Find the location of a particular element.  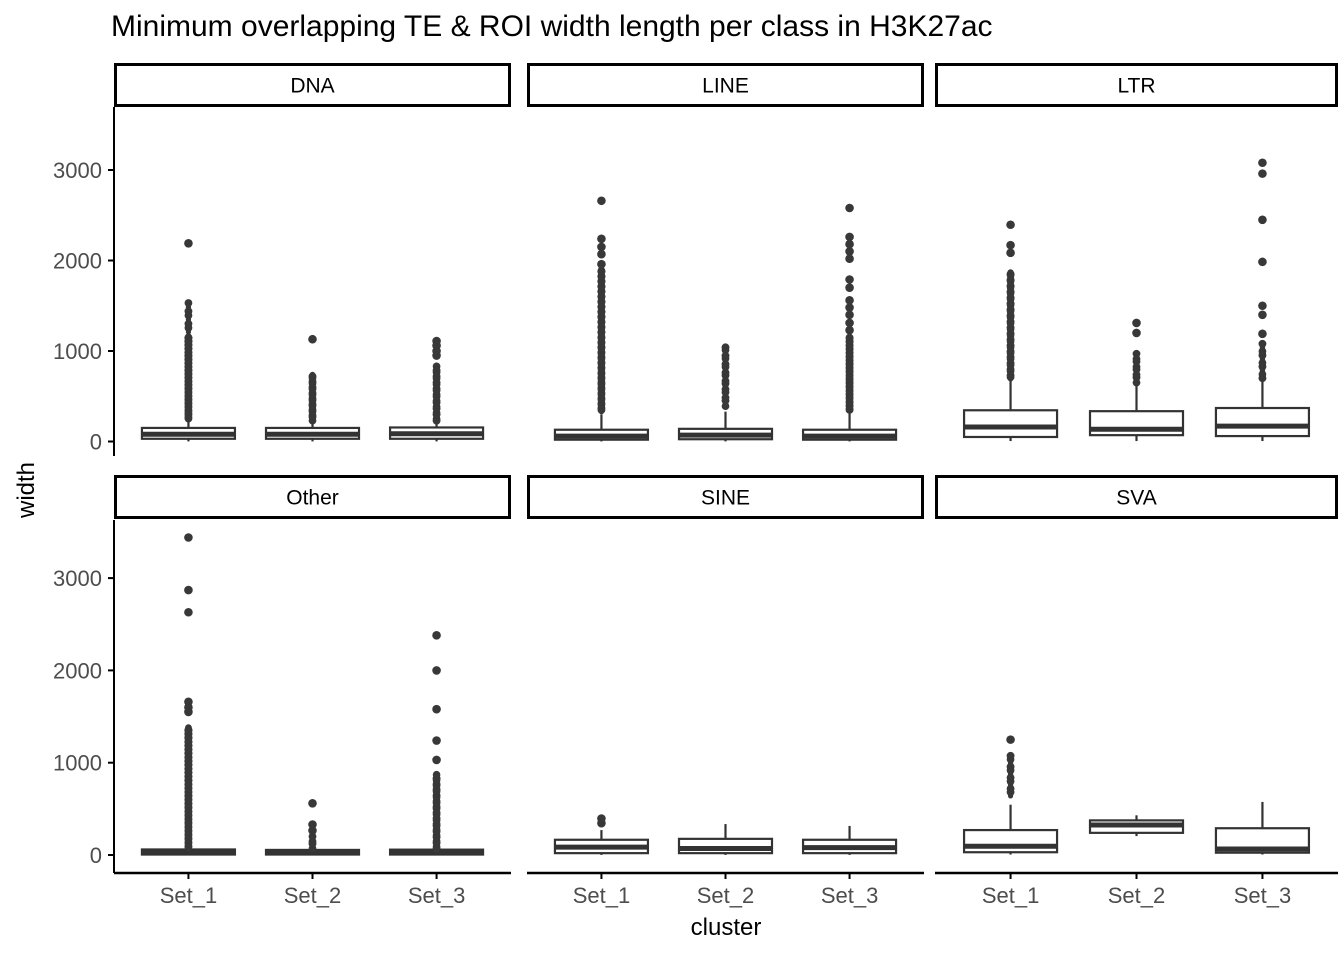

x-tick-label: Set_2 is located at coordinates (1137, 895).